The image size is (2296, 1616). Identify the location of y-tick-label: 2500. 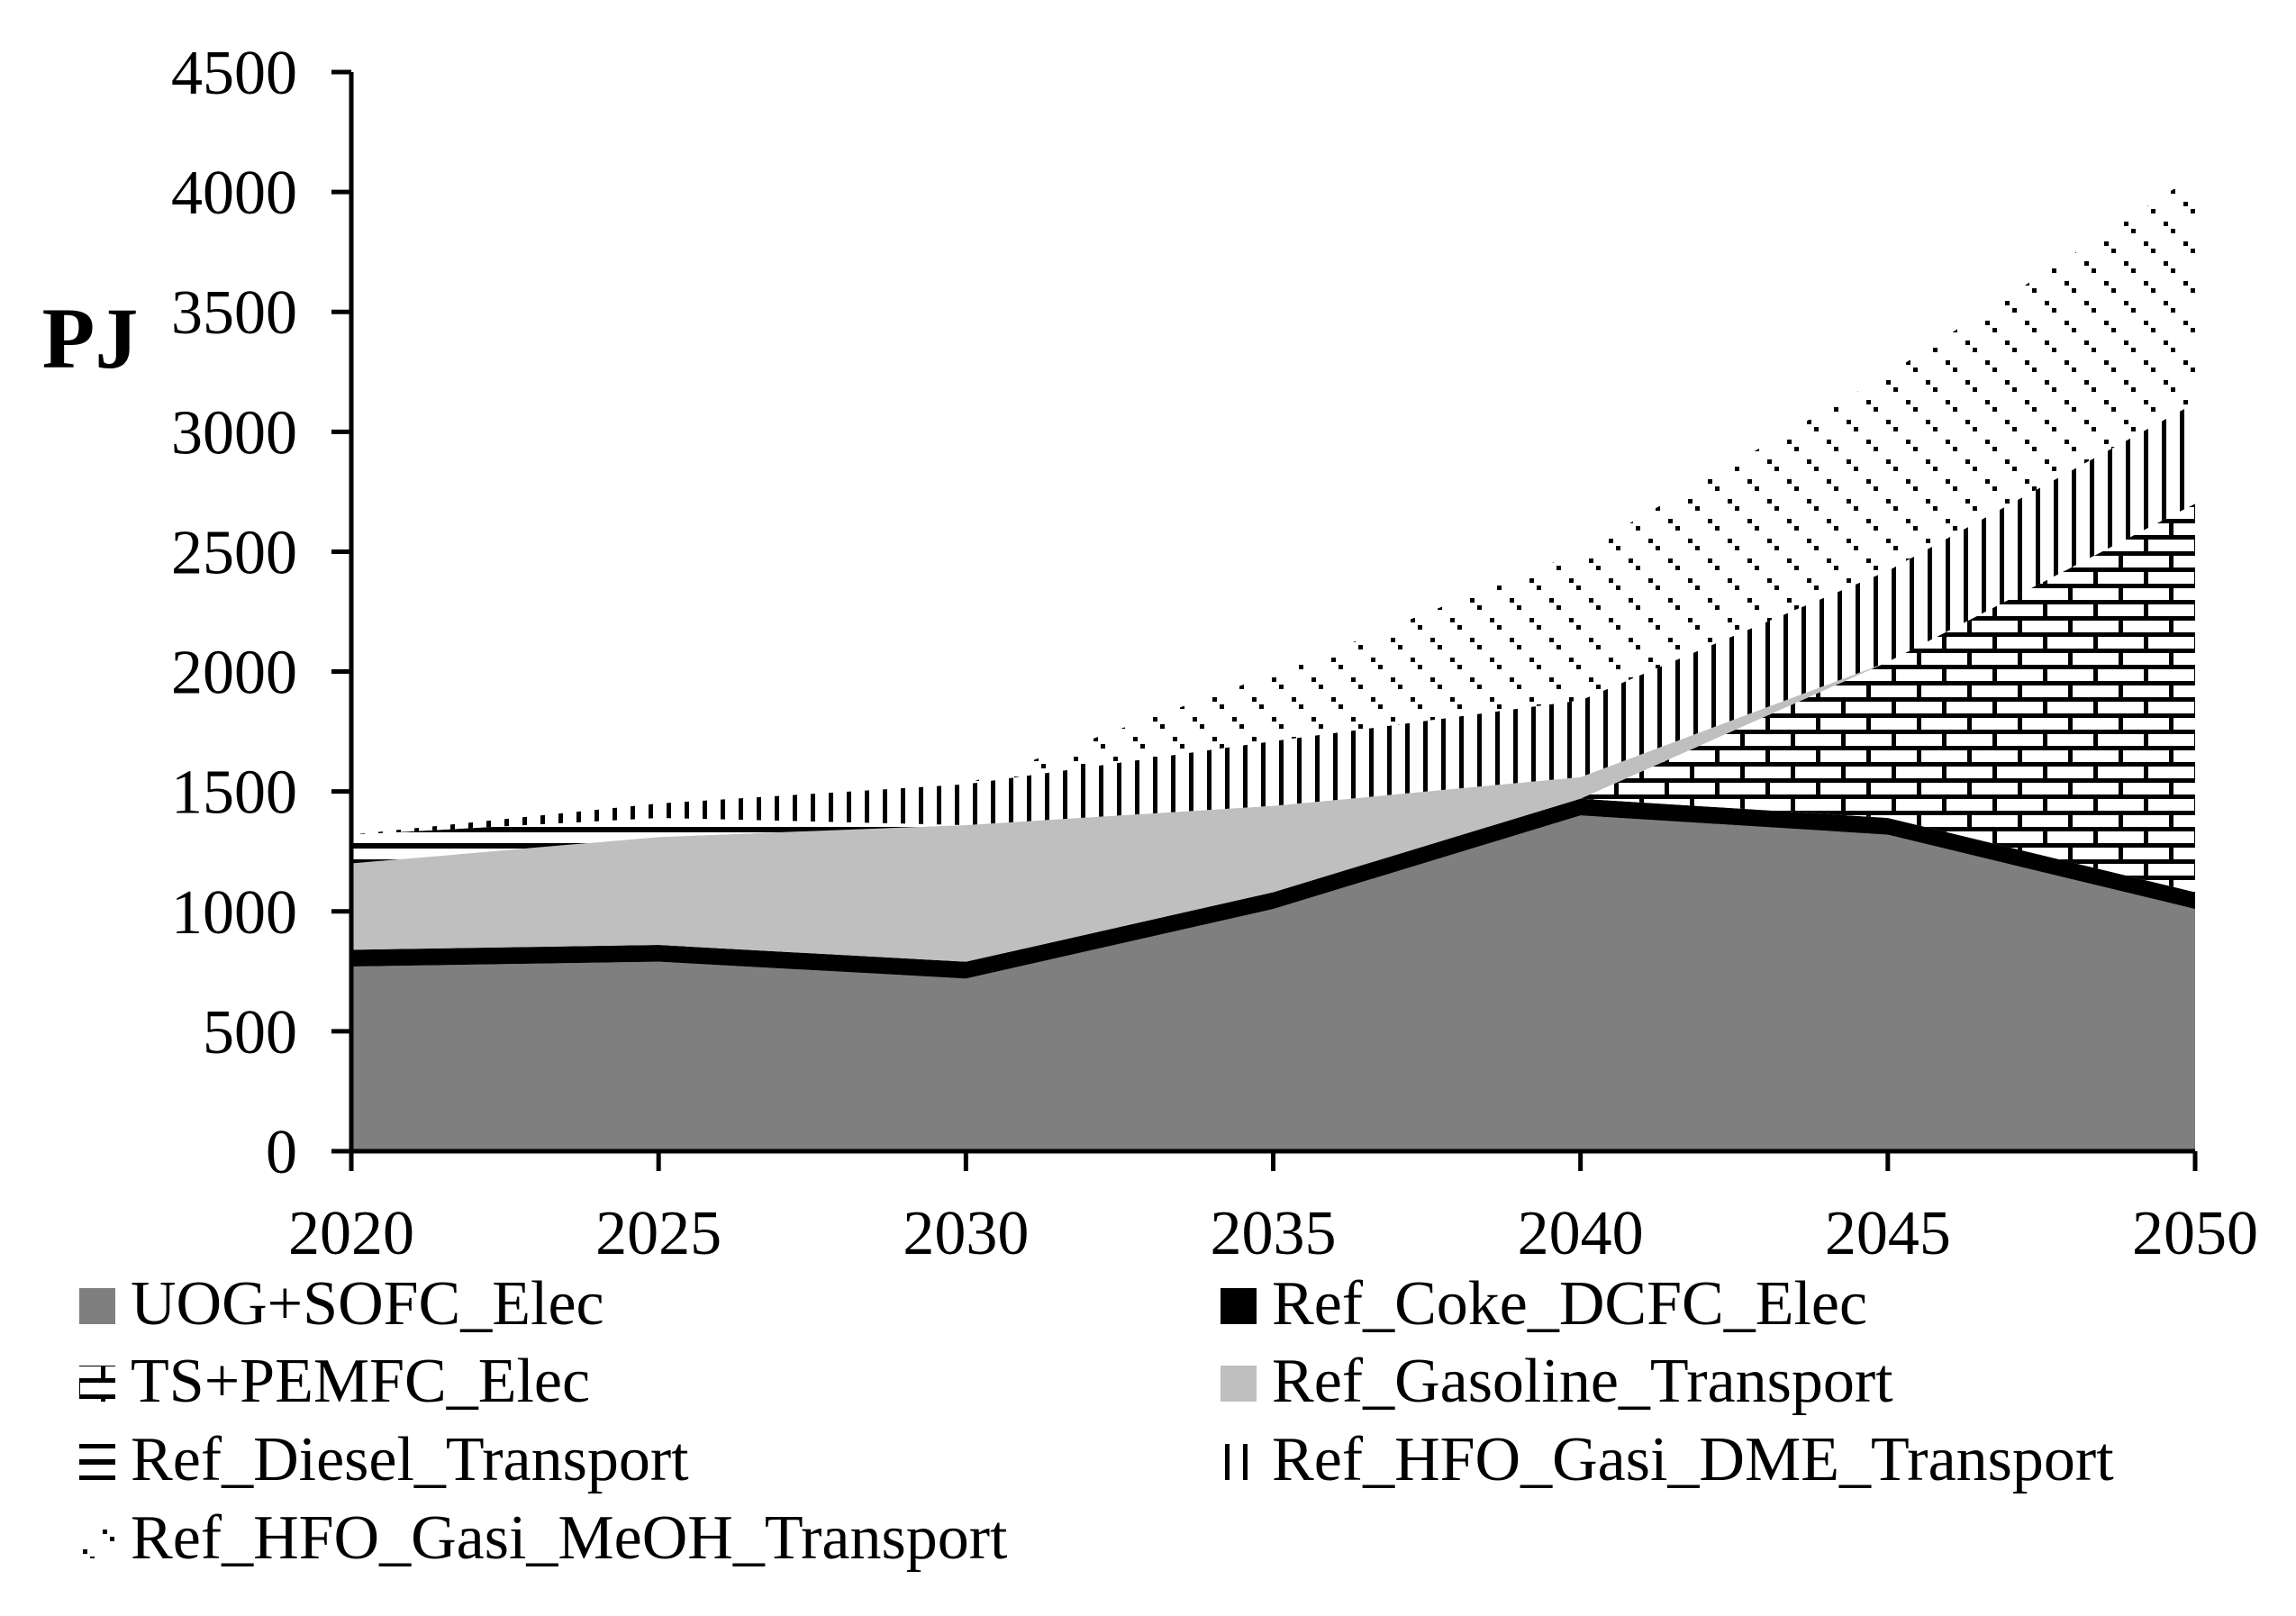
(234, 552).